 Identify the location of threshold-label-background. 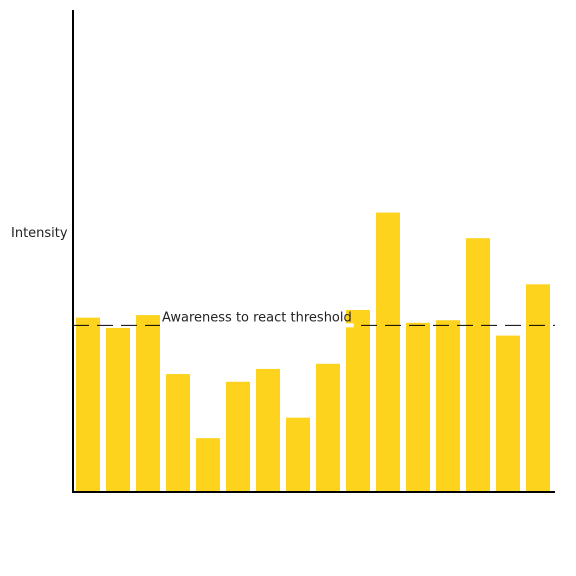
(257, 325).